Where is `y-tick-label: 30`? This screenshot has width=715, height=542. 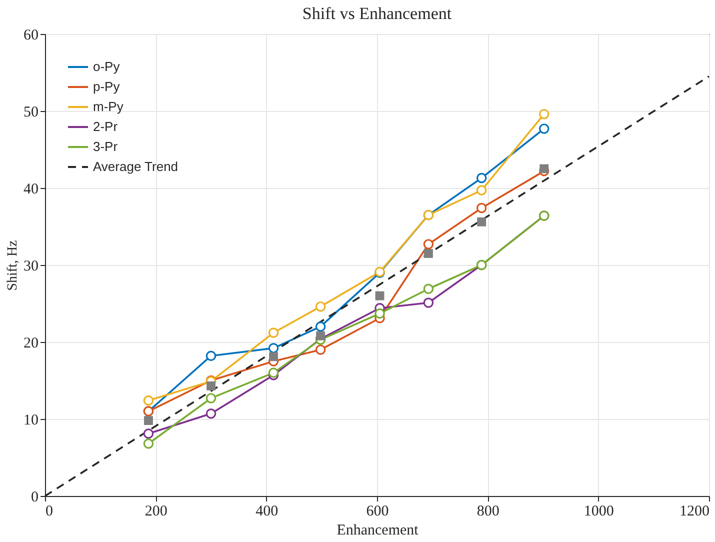
y-tick-label: 30 is located at coordinates (31, 266).